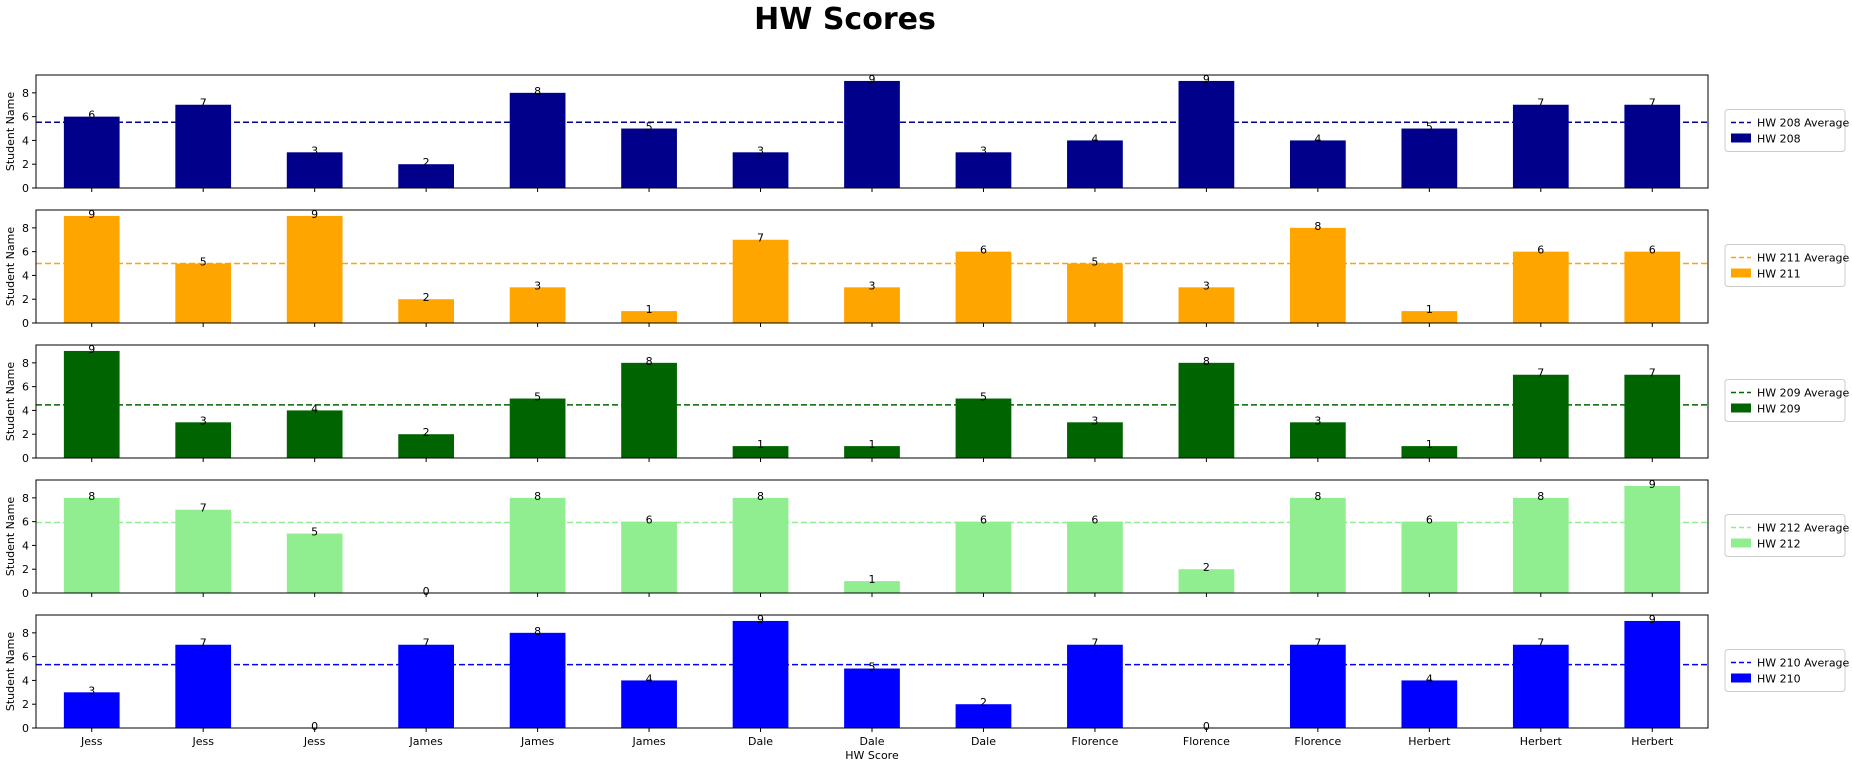 This screenshot has width=1852, height=766. What do you see at coordinates (1779, 679) in the screenshot?
I see `legend-bar-label: HW 210` at bounding box center [1779, 679].